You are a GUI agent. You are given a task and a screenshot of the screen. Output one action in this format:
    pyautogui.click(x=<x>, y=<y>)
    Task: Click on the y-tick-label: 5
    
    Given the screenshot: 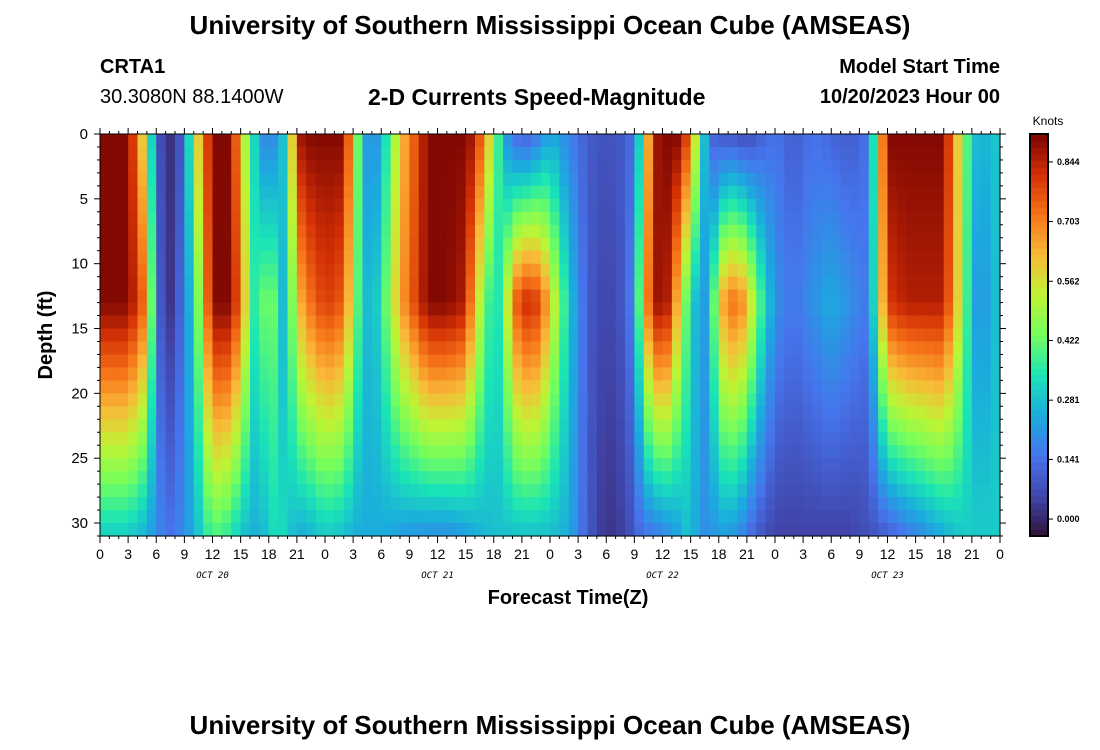 What is the action you would take?
    pyautogui.click(x=84, y=199)
    